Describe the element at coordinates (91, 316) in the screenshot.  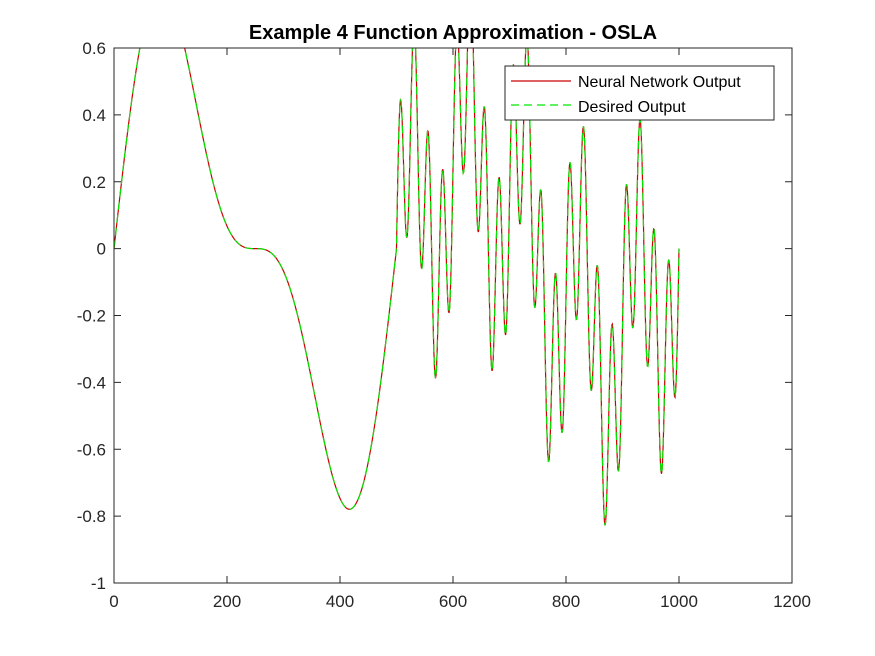
I see `y-tick-label: -0.2` at that location.